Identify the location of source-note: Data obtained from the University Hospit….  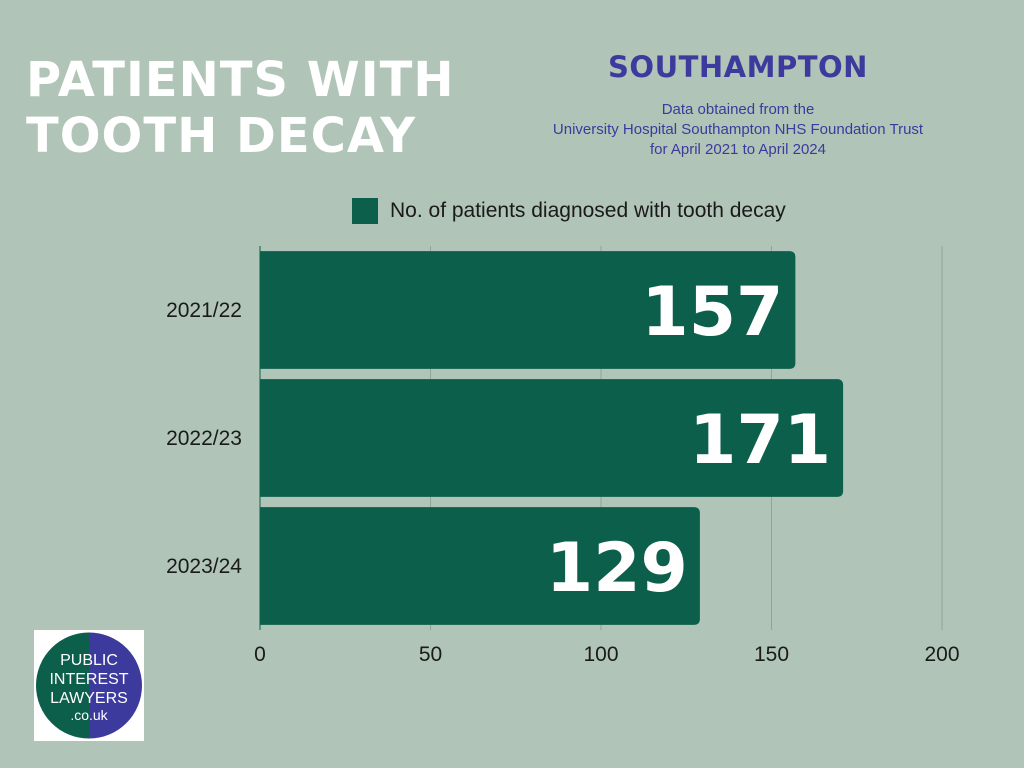
(738, 130).